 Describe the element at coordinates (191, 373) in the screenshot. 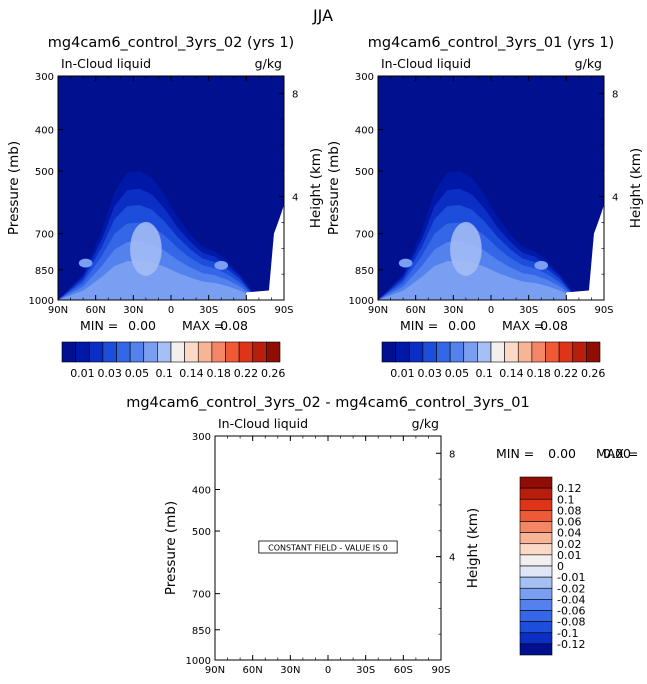

I see `colorbar-label: 0.14` at that location.